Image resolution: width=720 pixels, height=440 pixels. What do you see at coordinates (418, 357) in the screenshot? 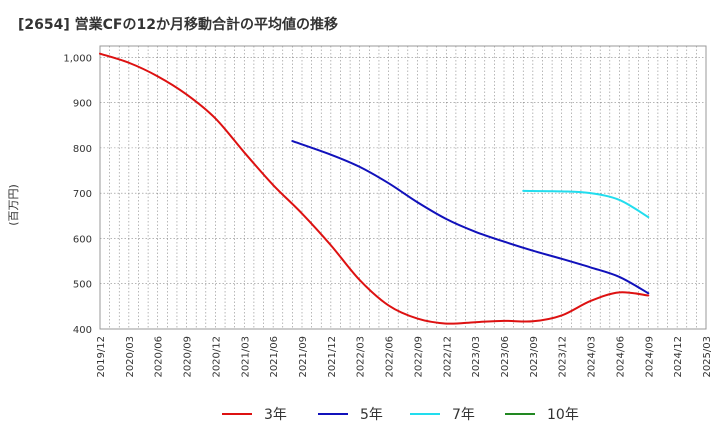
I see `x-tick-label: 2022/09` at bounding box center [418, 357].